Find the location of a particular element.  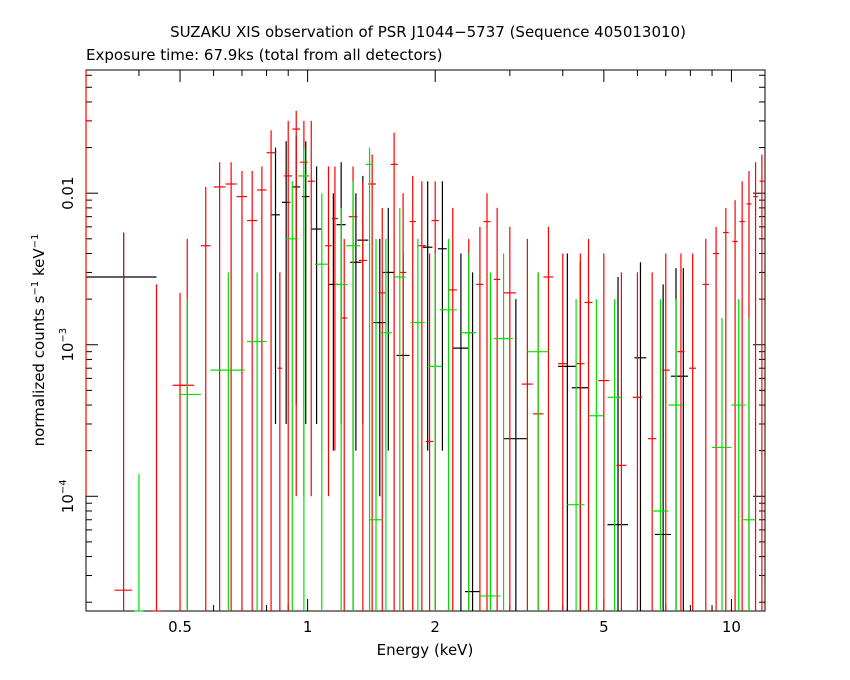

x-tick-label: 2 is located at coordinates (435, 627).